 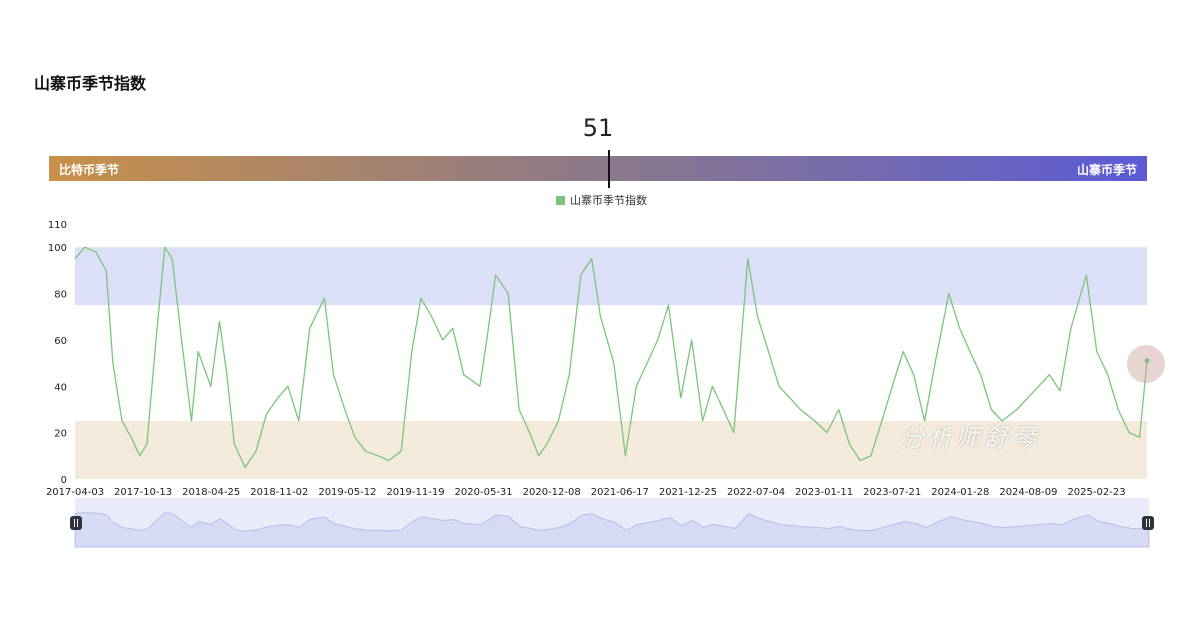 I want to click on navigator-handle-left, so click(x=76, y=523).